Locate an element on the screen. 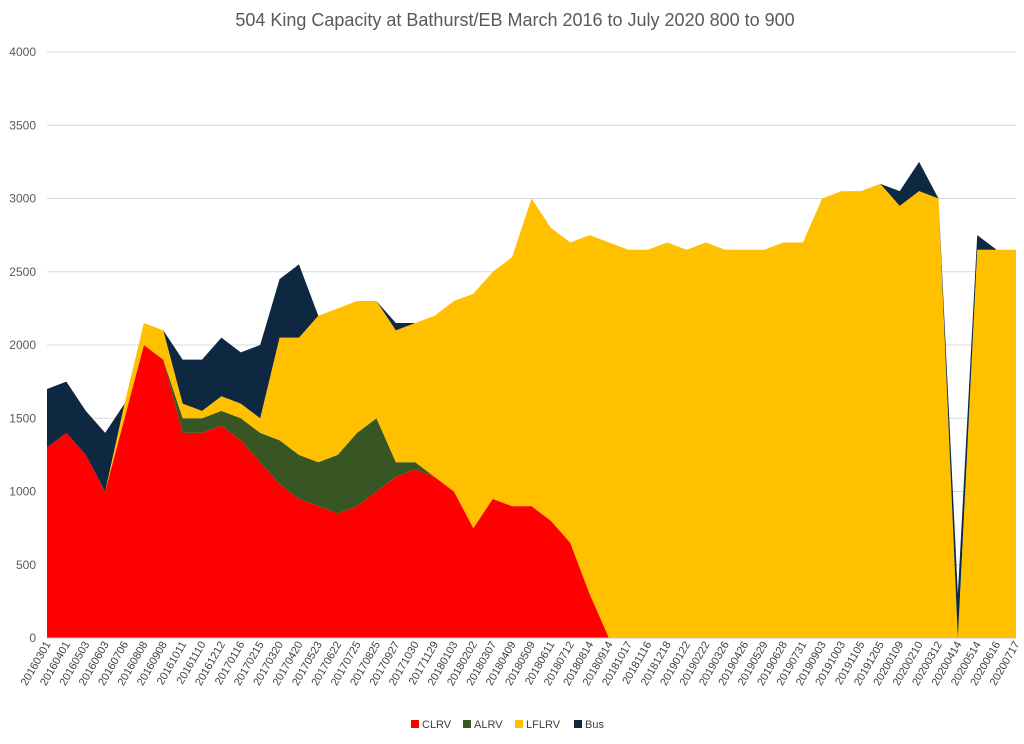  legend-swatch-bus is located at coordinates (578, 724).